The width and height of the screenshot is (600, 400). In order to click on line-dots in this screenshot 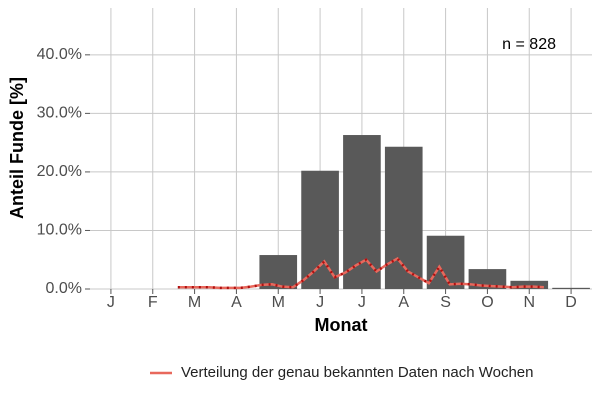, I will do `click(360, 273)`.